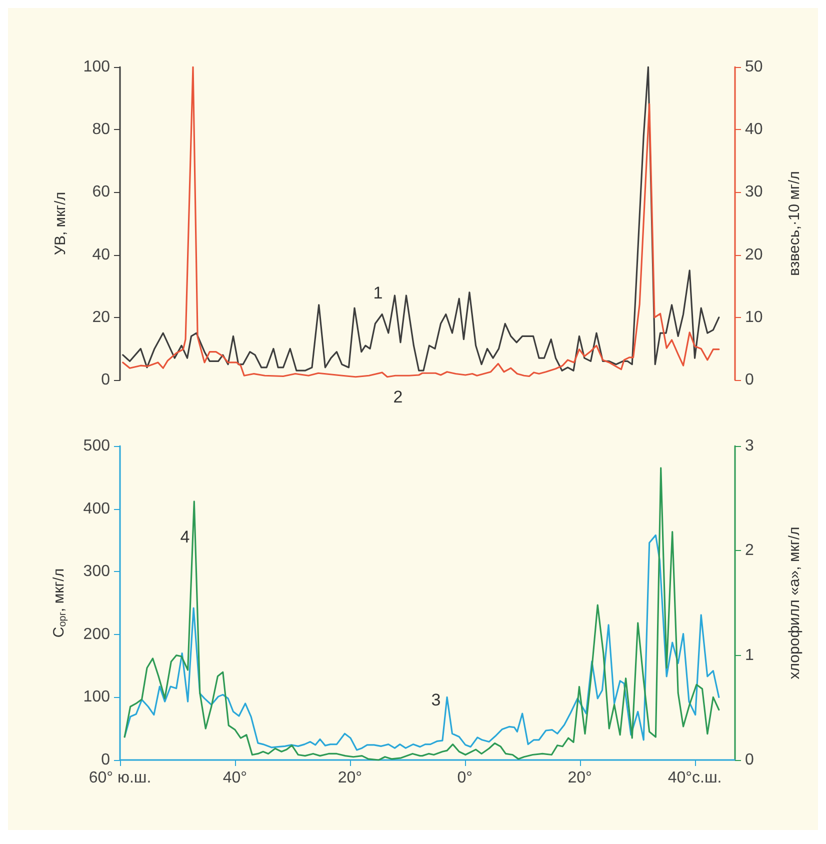 This screenshot has height=844, width=826. I want to click on y2-tick-label: 3, so click(749, 446).